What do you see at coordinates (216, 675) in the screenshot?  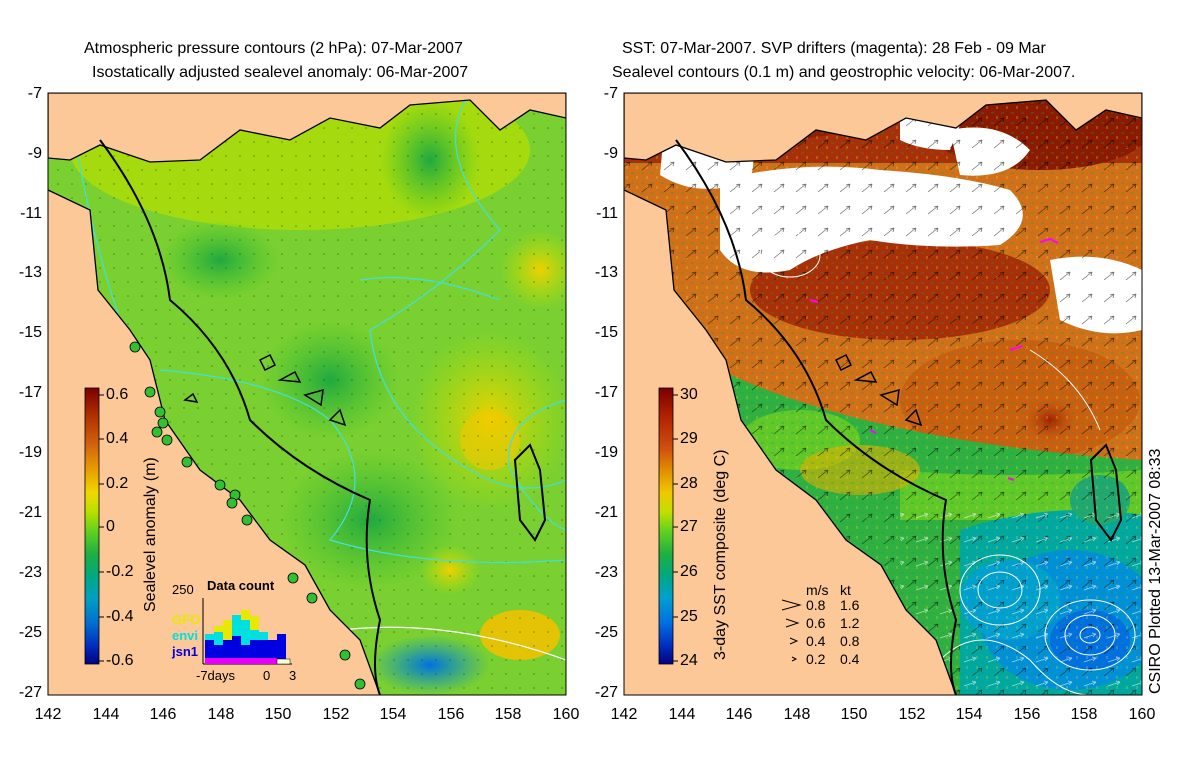 I see `data-count-xlabel-left: -7days` at bounding box center [216, 675].